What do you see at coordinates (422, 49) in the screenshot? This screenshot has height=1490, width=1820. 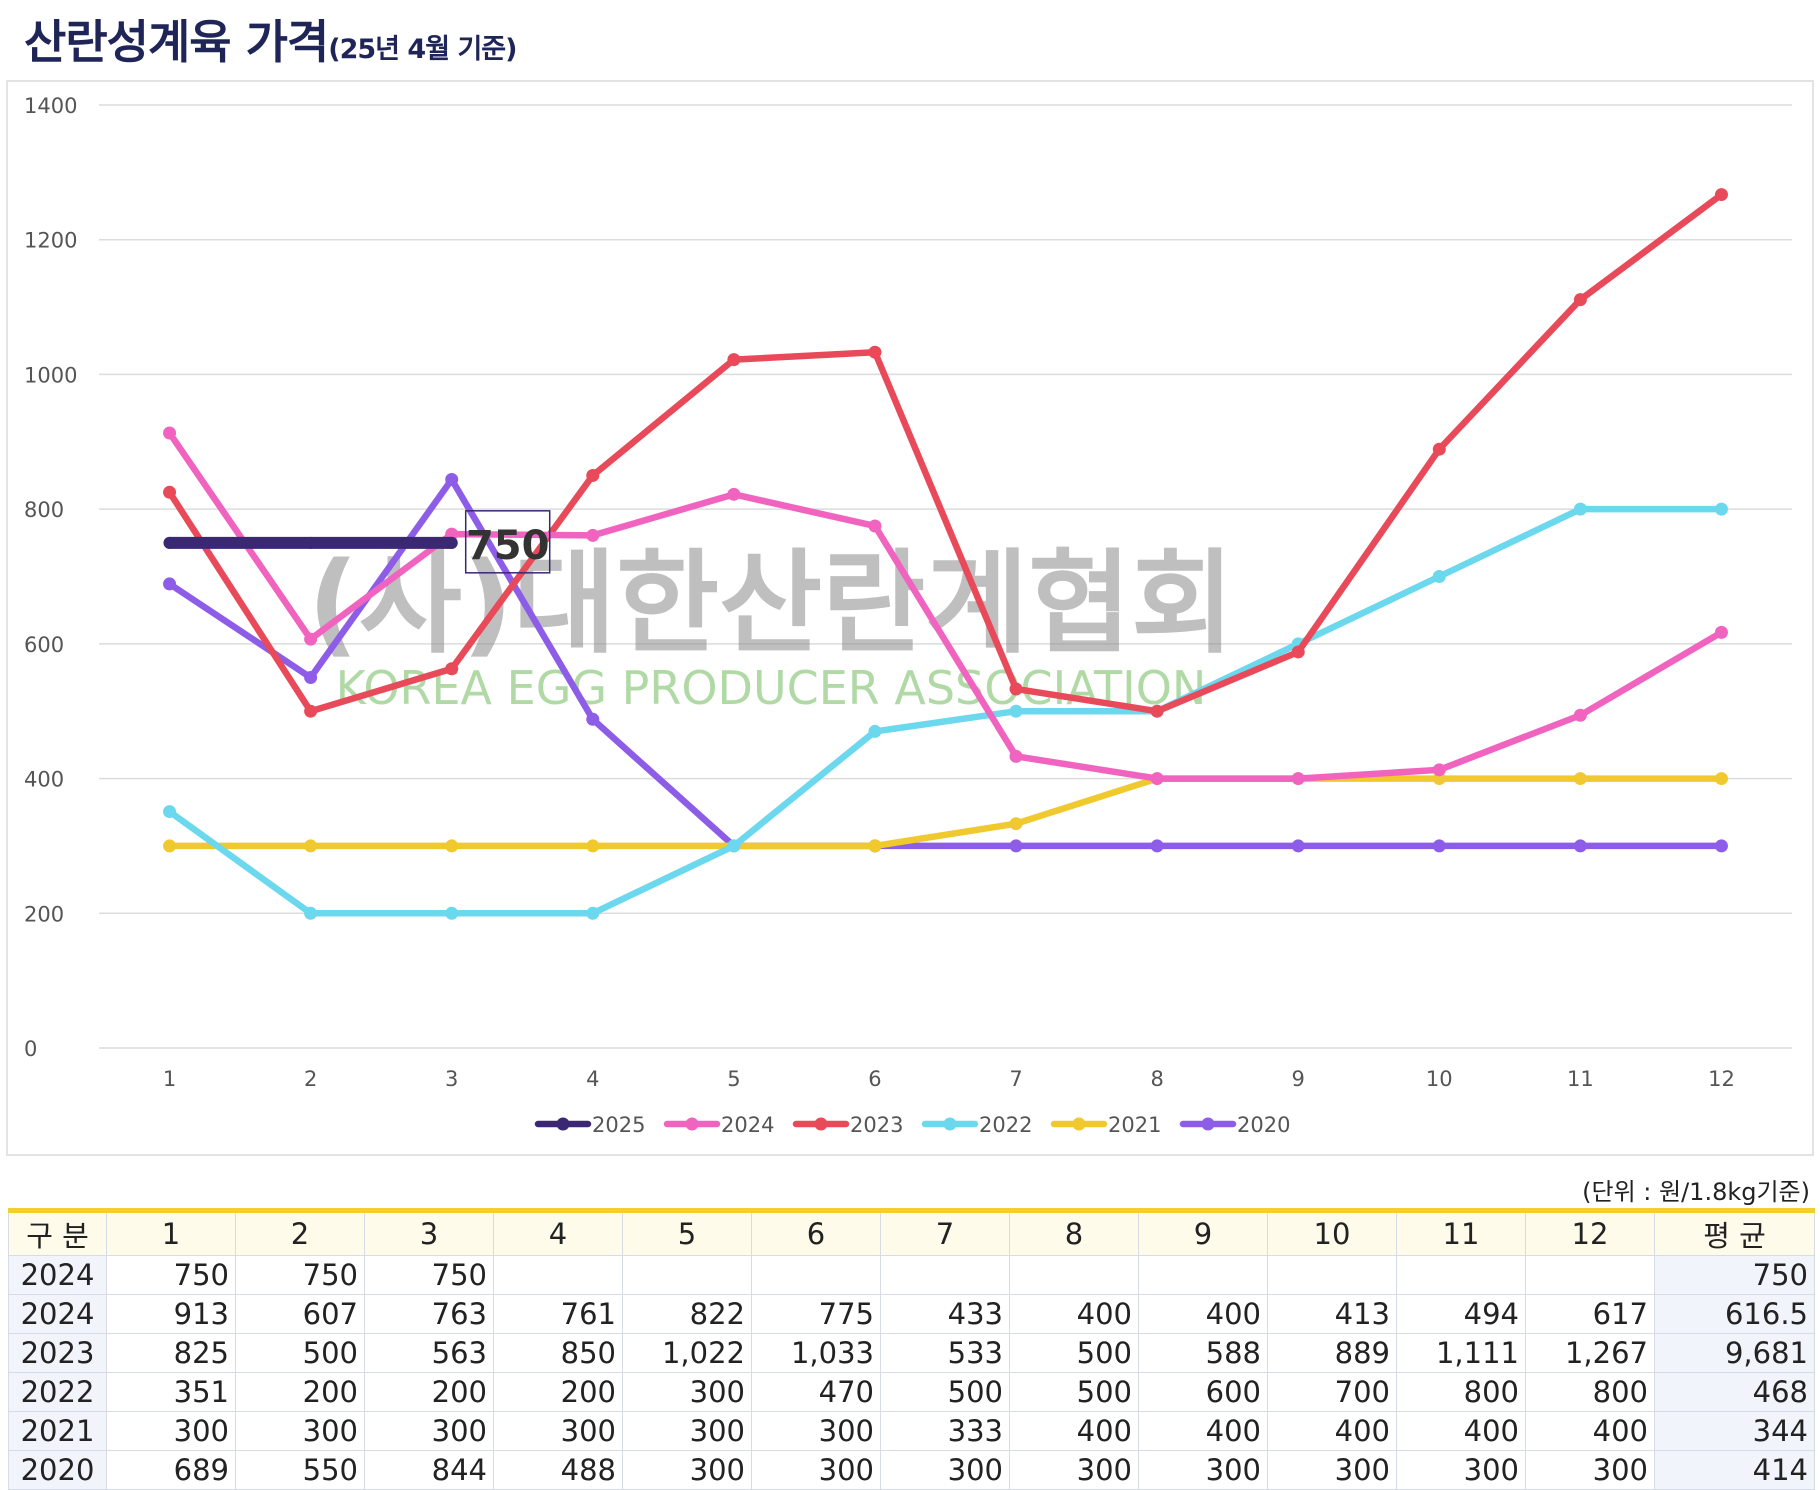 I see `title-subtitle: (25년 4월 기준)` at bounding box center [422, 49].